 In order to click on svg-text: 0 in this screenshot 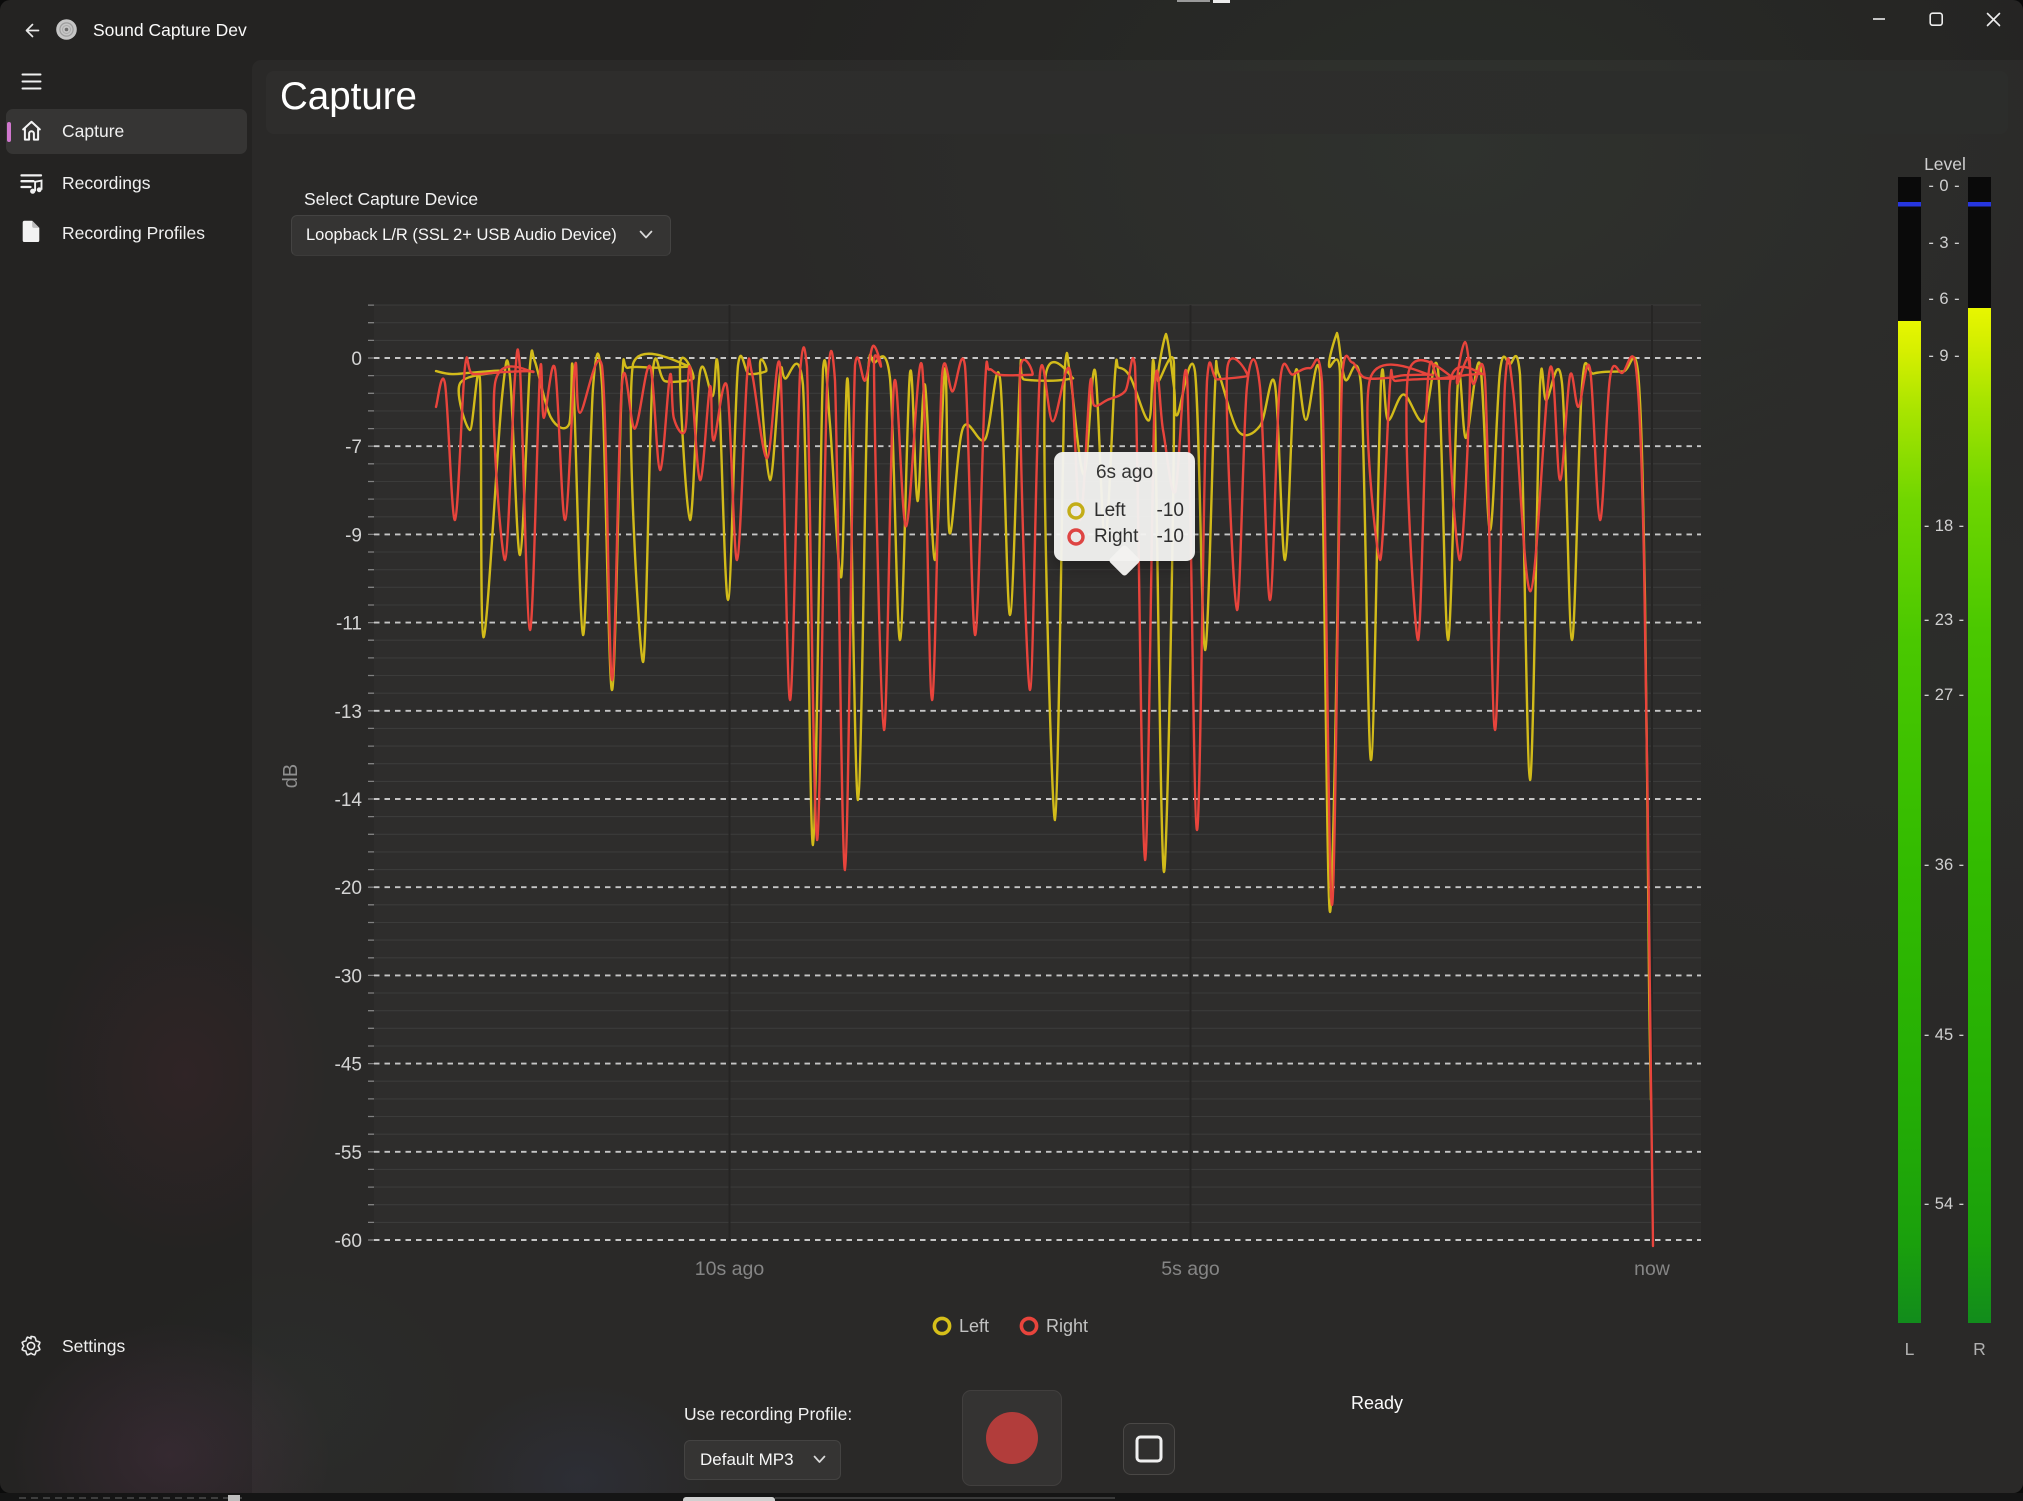, I will do `click(356, 359)`.